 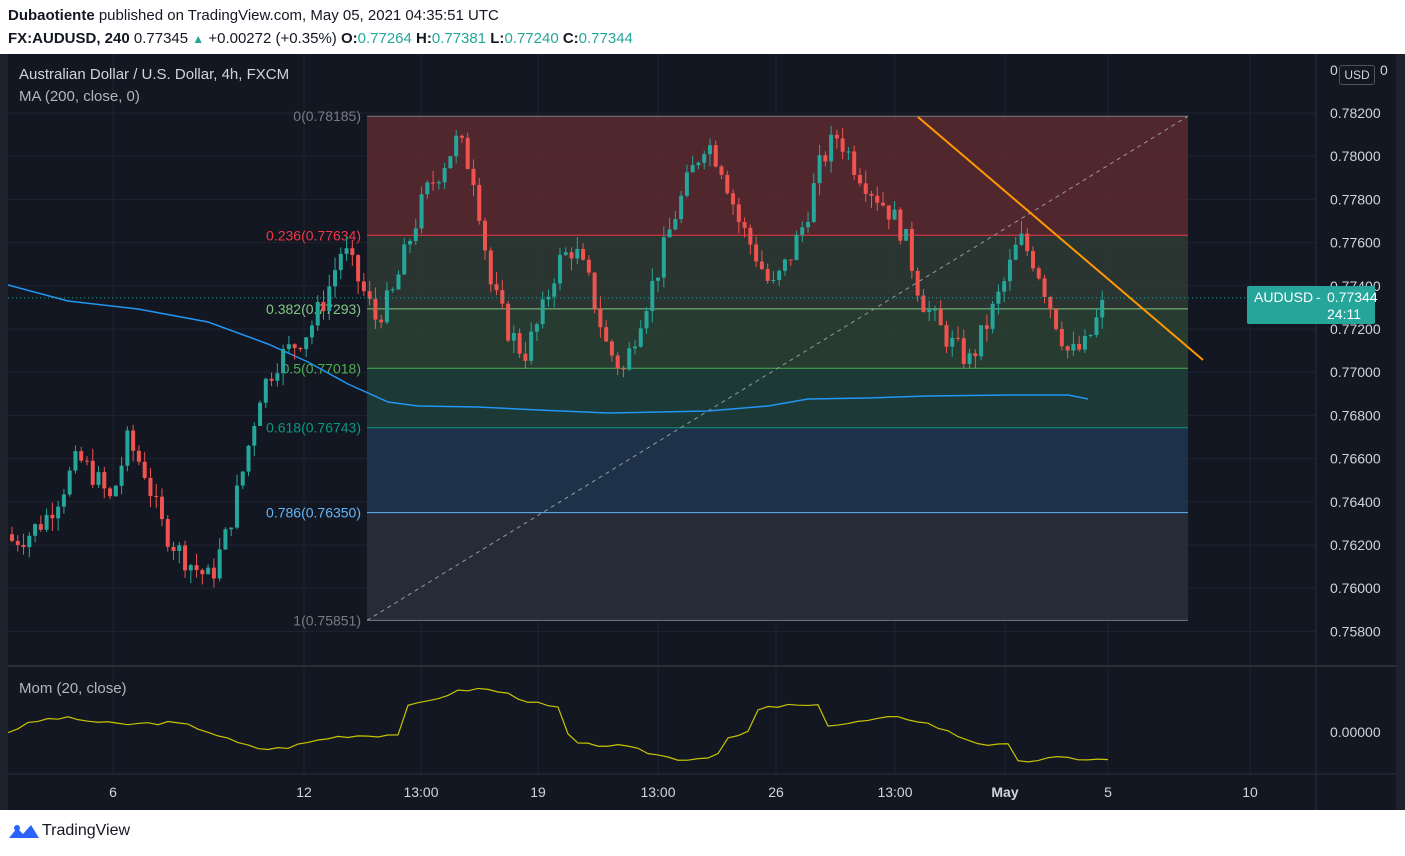 What do you see at coordinates (1355, 545) in the screenshot?
I see `price-axis-label: 0.76200` at bounding box center [1355, 545].